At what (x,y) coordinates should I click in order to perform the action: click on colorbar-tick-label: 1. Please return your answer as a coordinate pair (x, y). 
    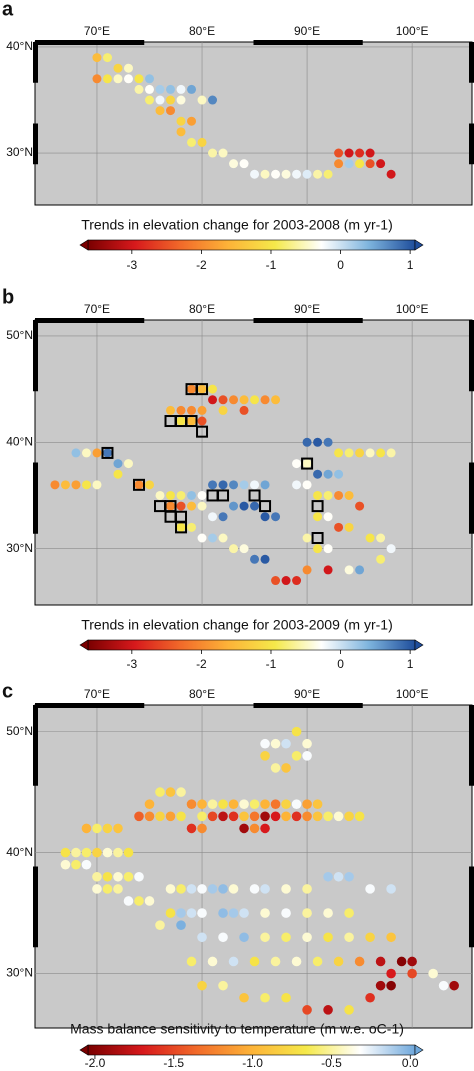
    Looking at the image, I should click on (410, 265).